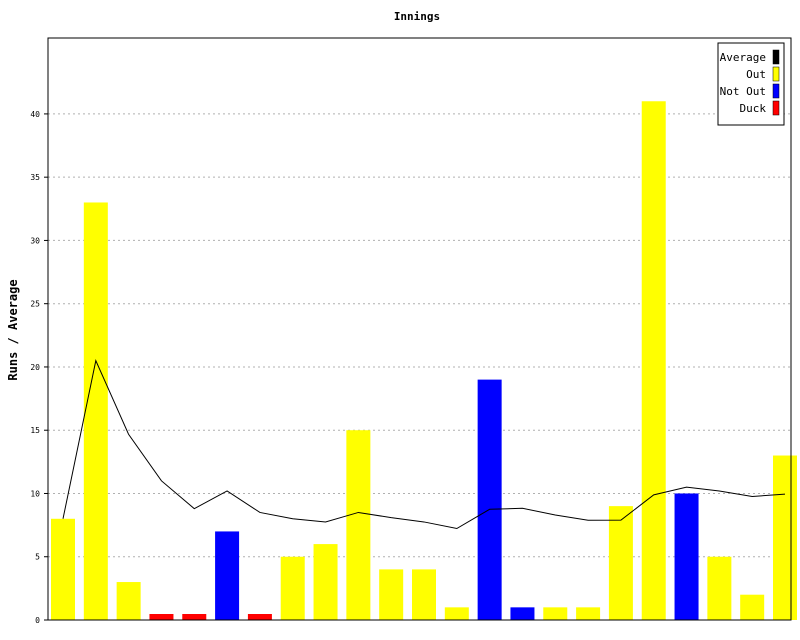 Image resolution: width=800 pixels, height=640 pixels. I want to click on y-tick-label: 25, so click(35, 304).